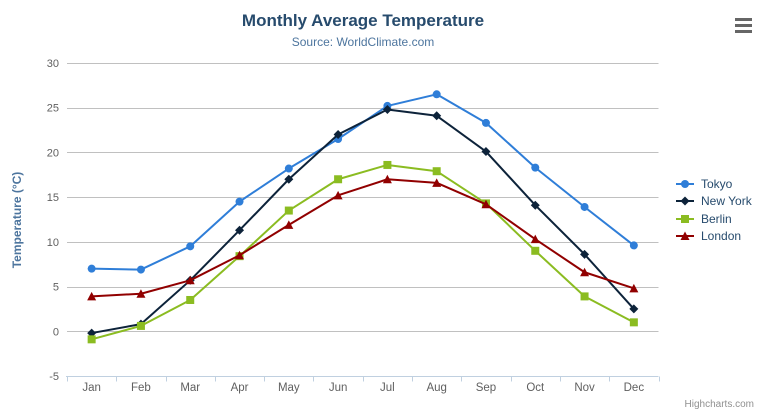 The height and width of the screenshot is (416, 769). Describe the element at coordinates (53, 109) in the screenshot. I see `y-axis-label: 25` at that location.